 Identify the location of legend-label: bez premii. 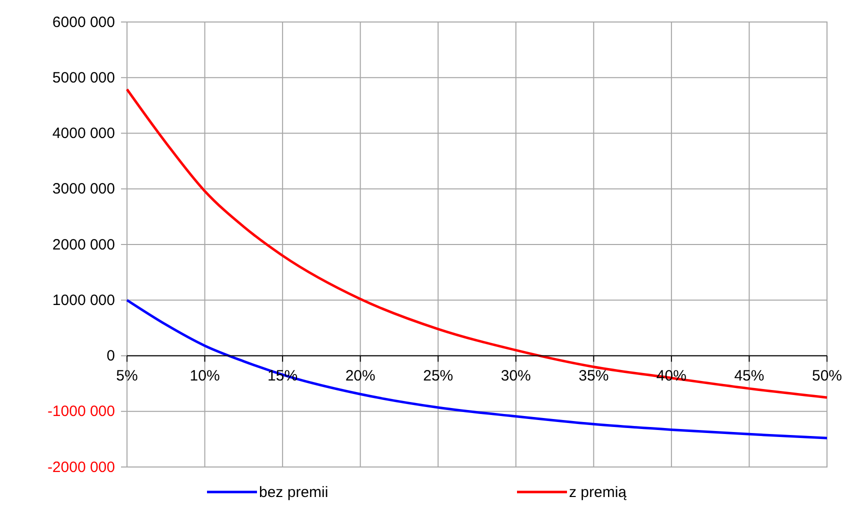
(293, 492).